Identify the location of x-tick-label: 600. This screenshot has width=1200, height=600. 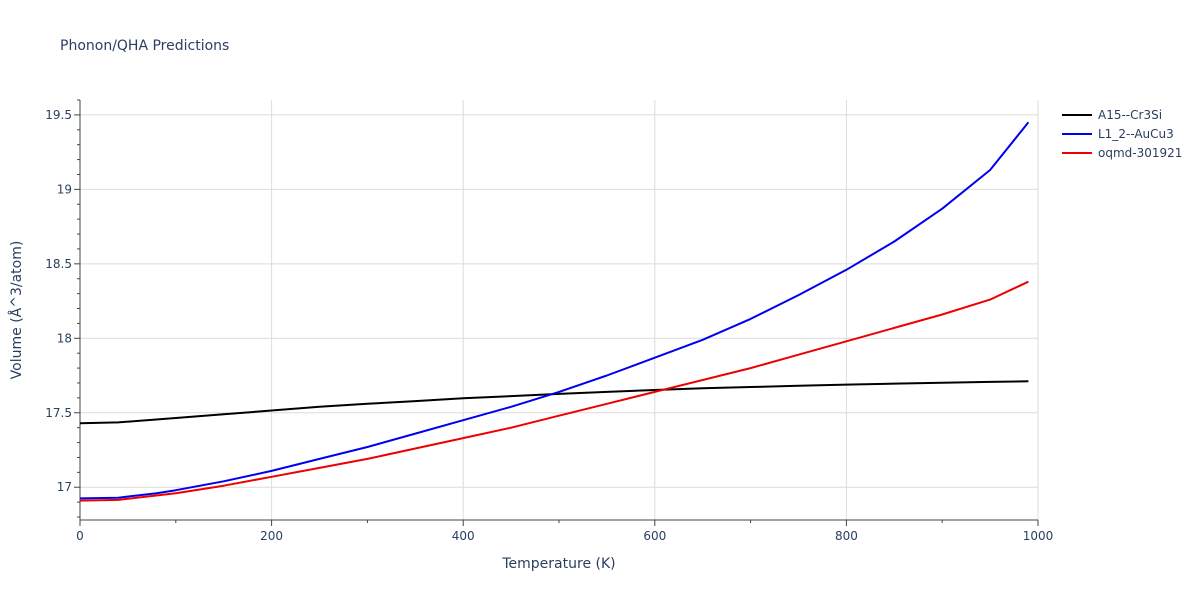
(654, 536).